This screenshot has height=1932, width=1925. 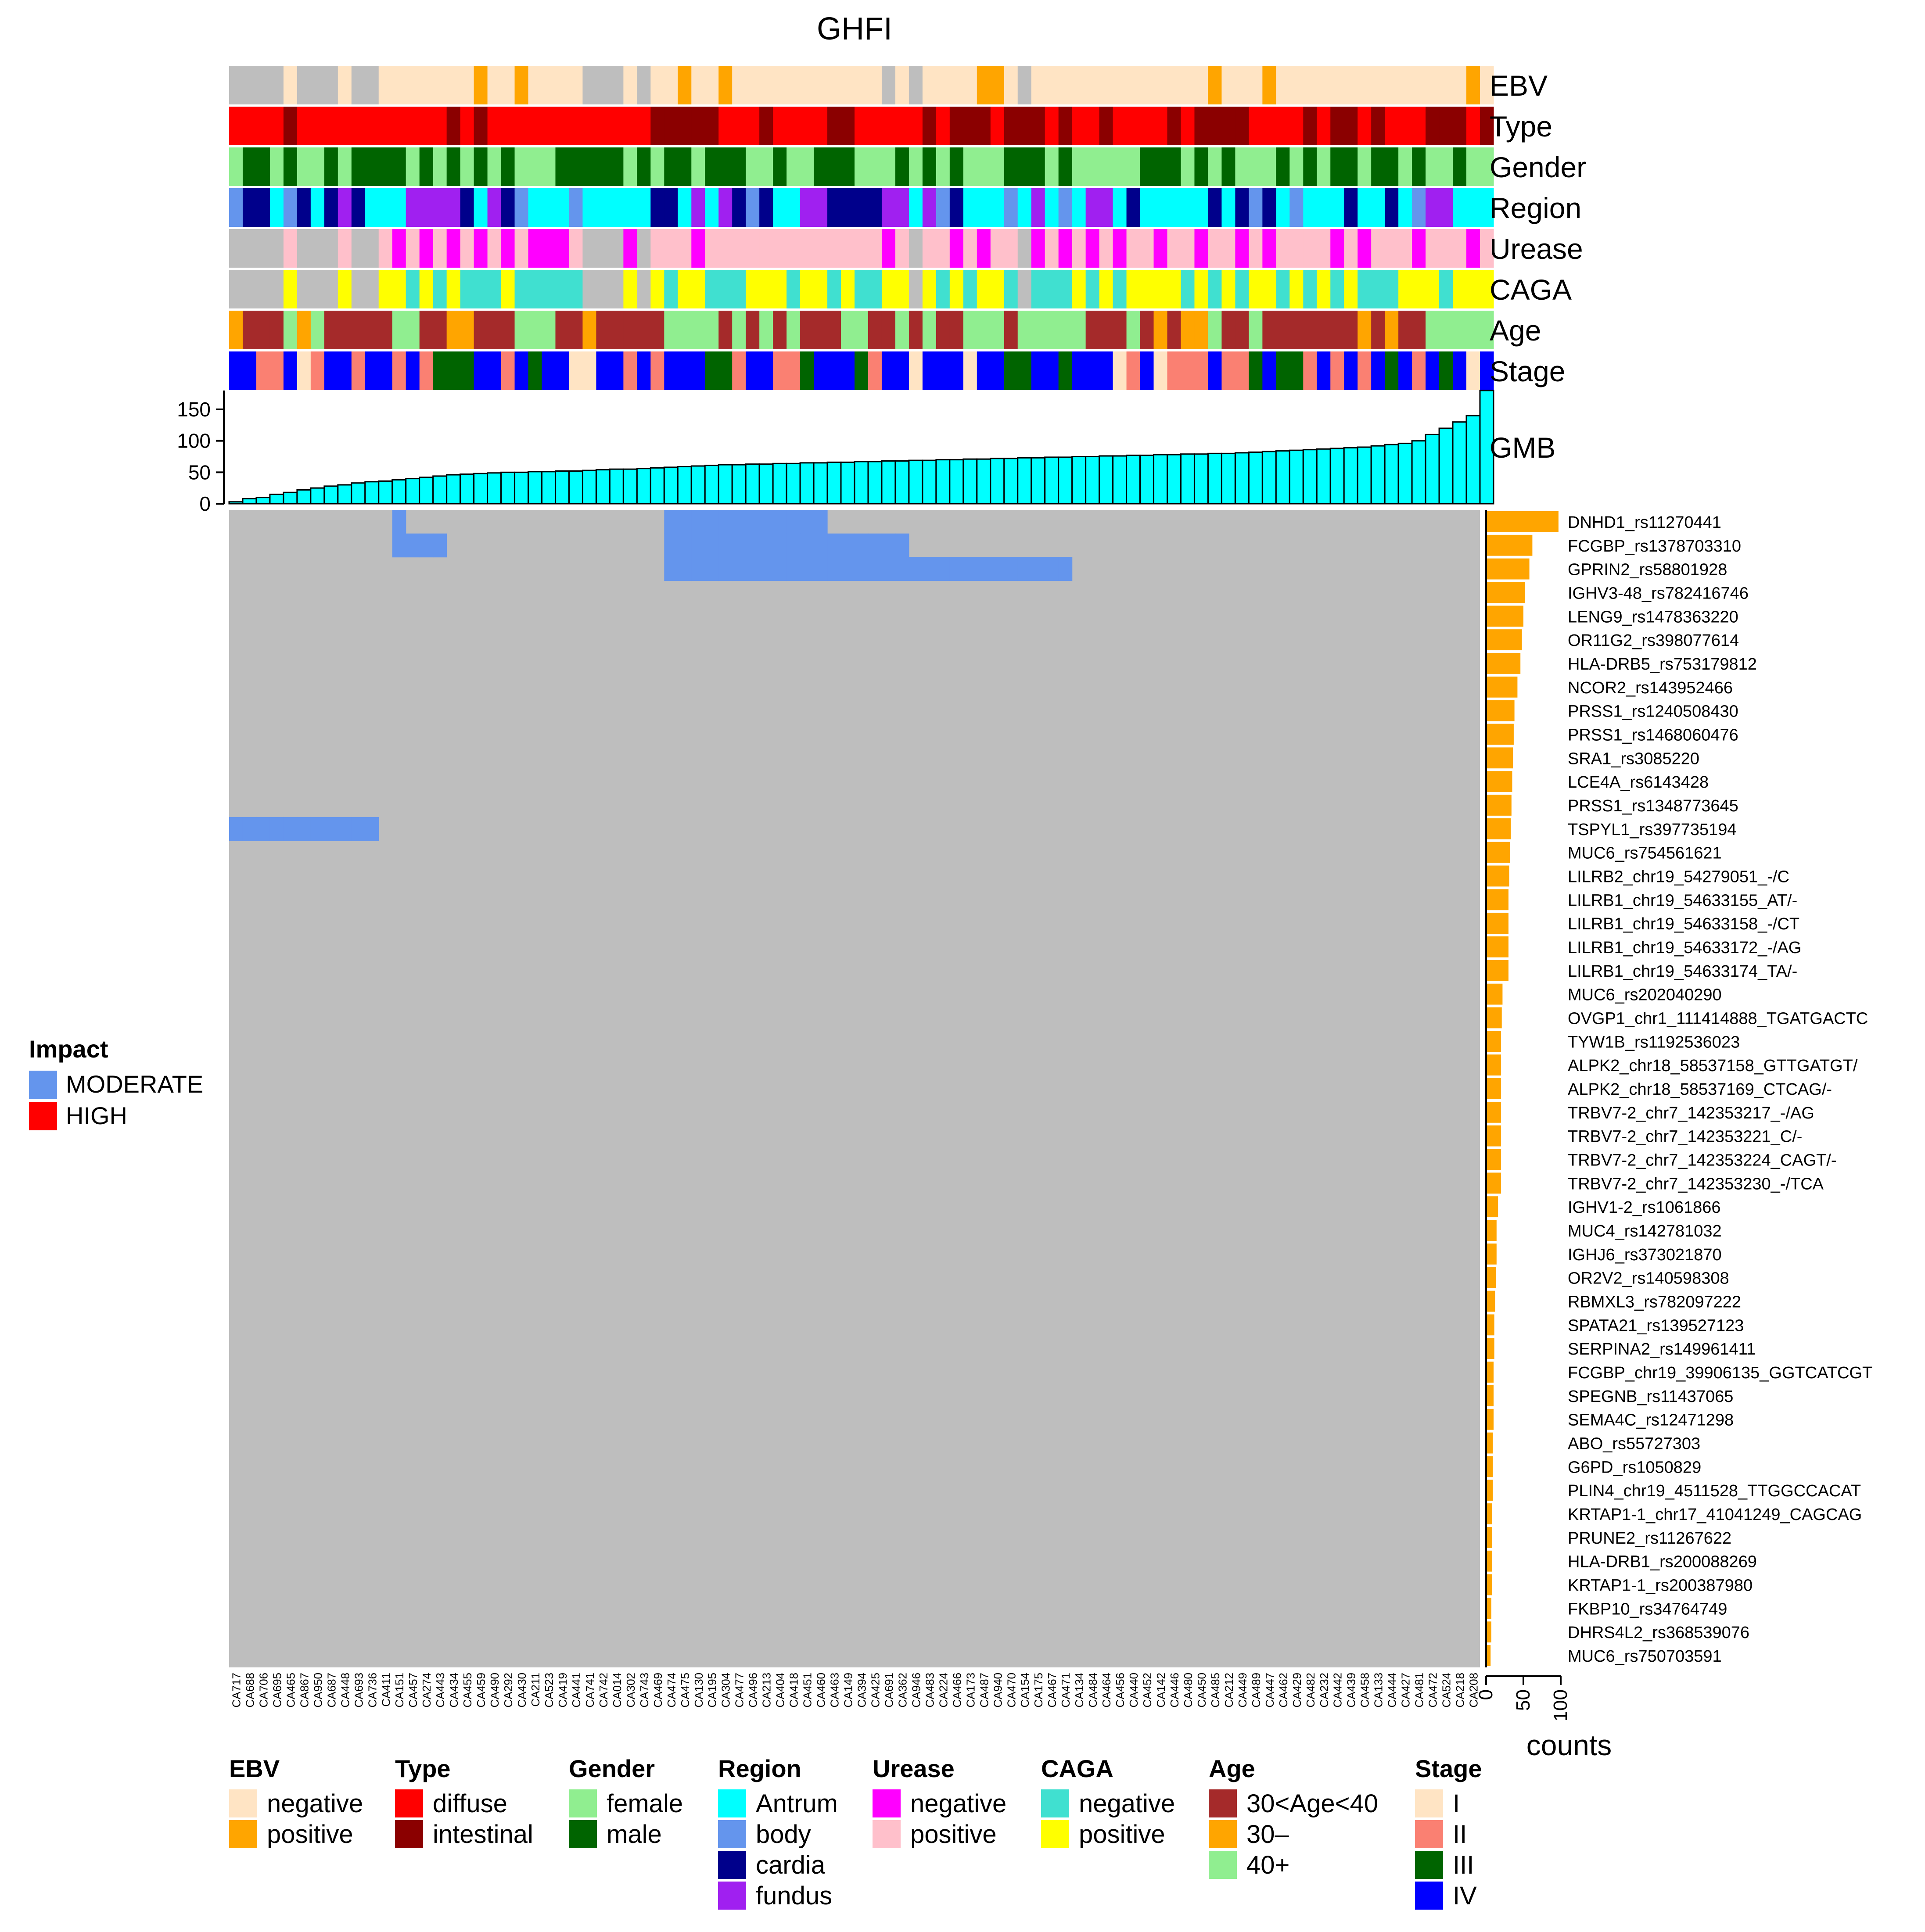 What do you see at coordinates (612, 1768) in the screenshot?
I see `legend-title-gender: Gender` at bounding box center [612, 1768].